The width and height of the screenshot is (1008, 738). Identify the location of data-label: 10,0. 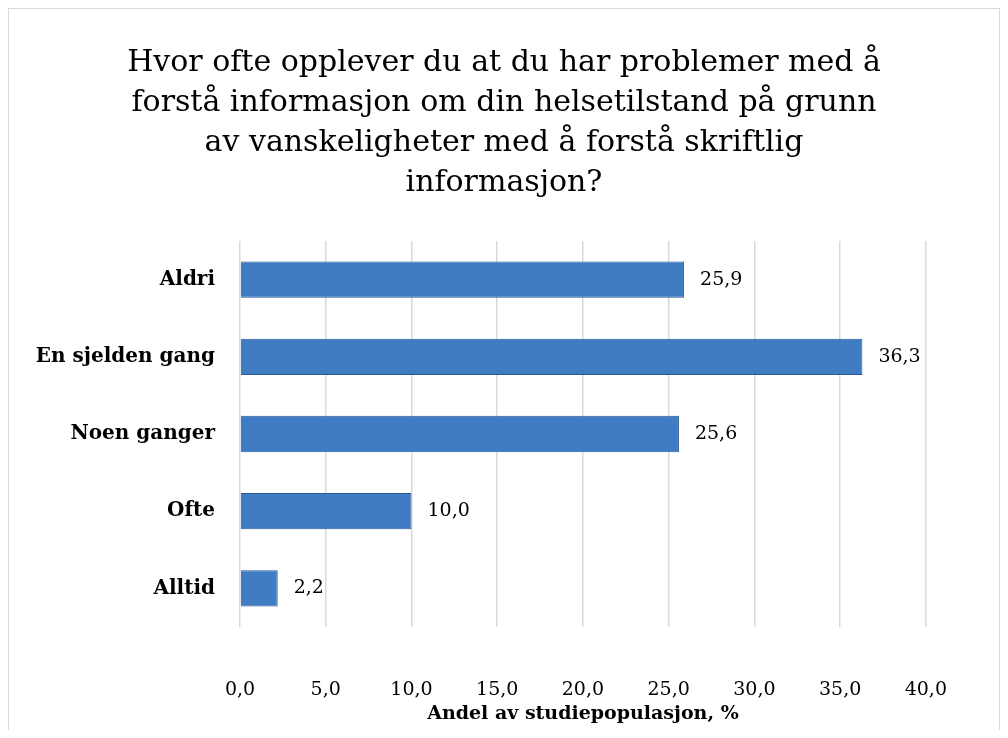
(448, 509).